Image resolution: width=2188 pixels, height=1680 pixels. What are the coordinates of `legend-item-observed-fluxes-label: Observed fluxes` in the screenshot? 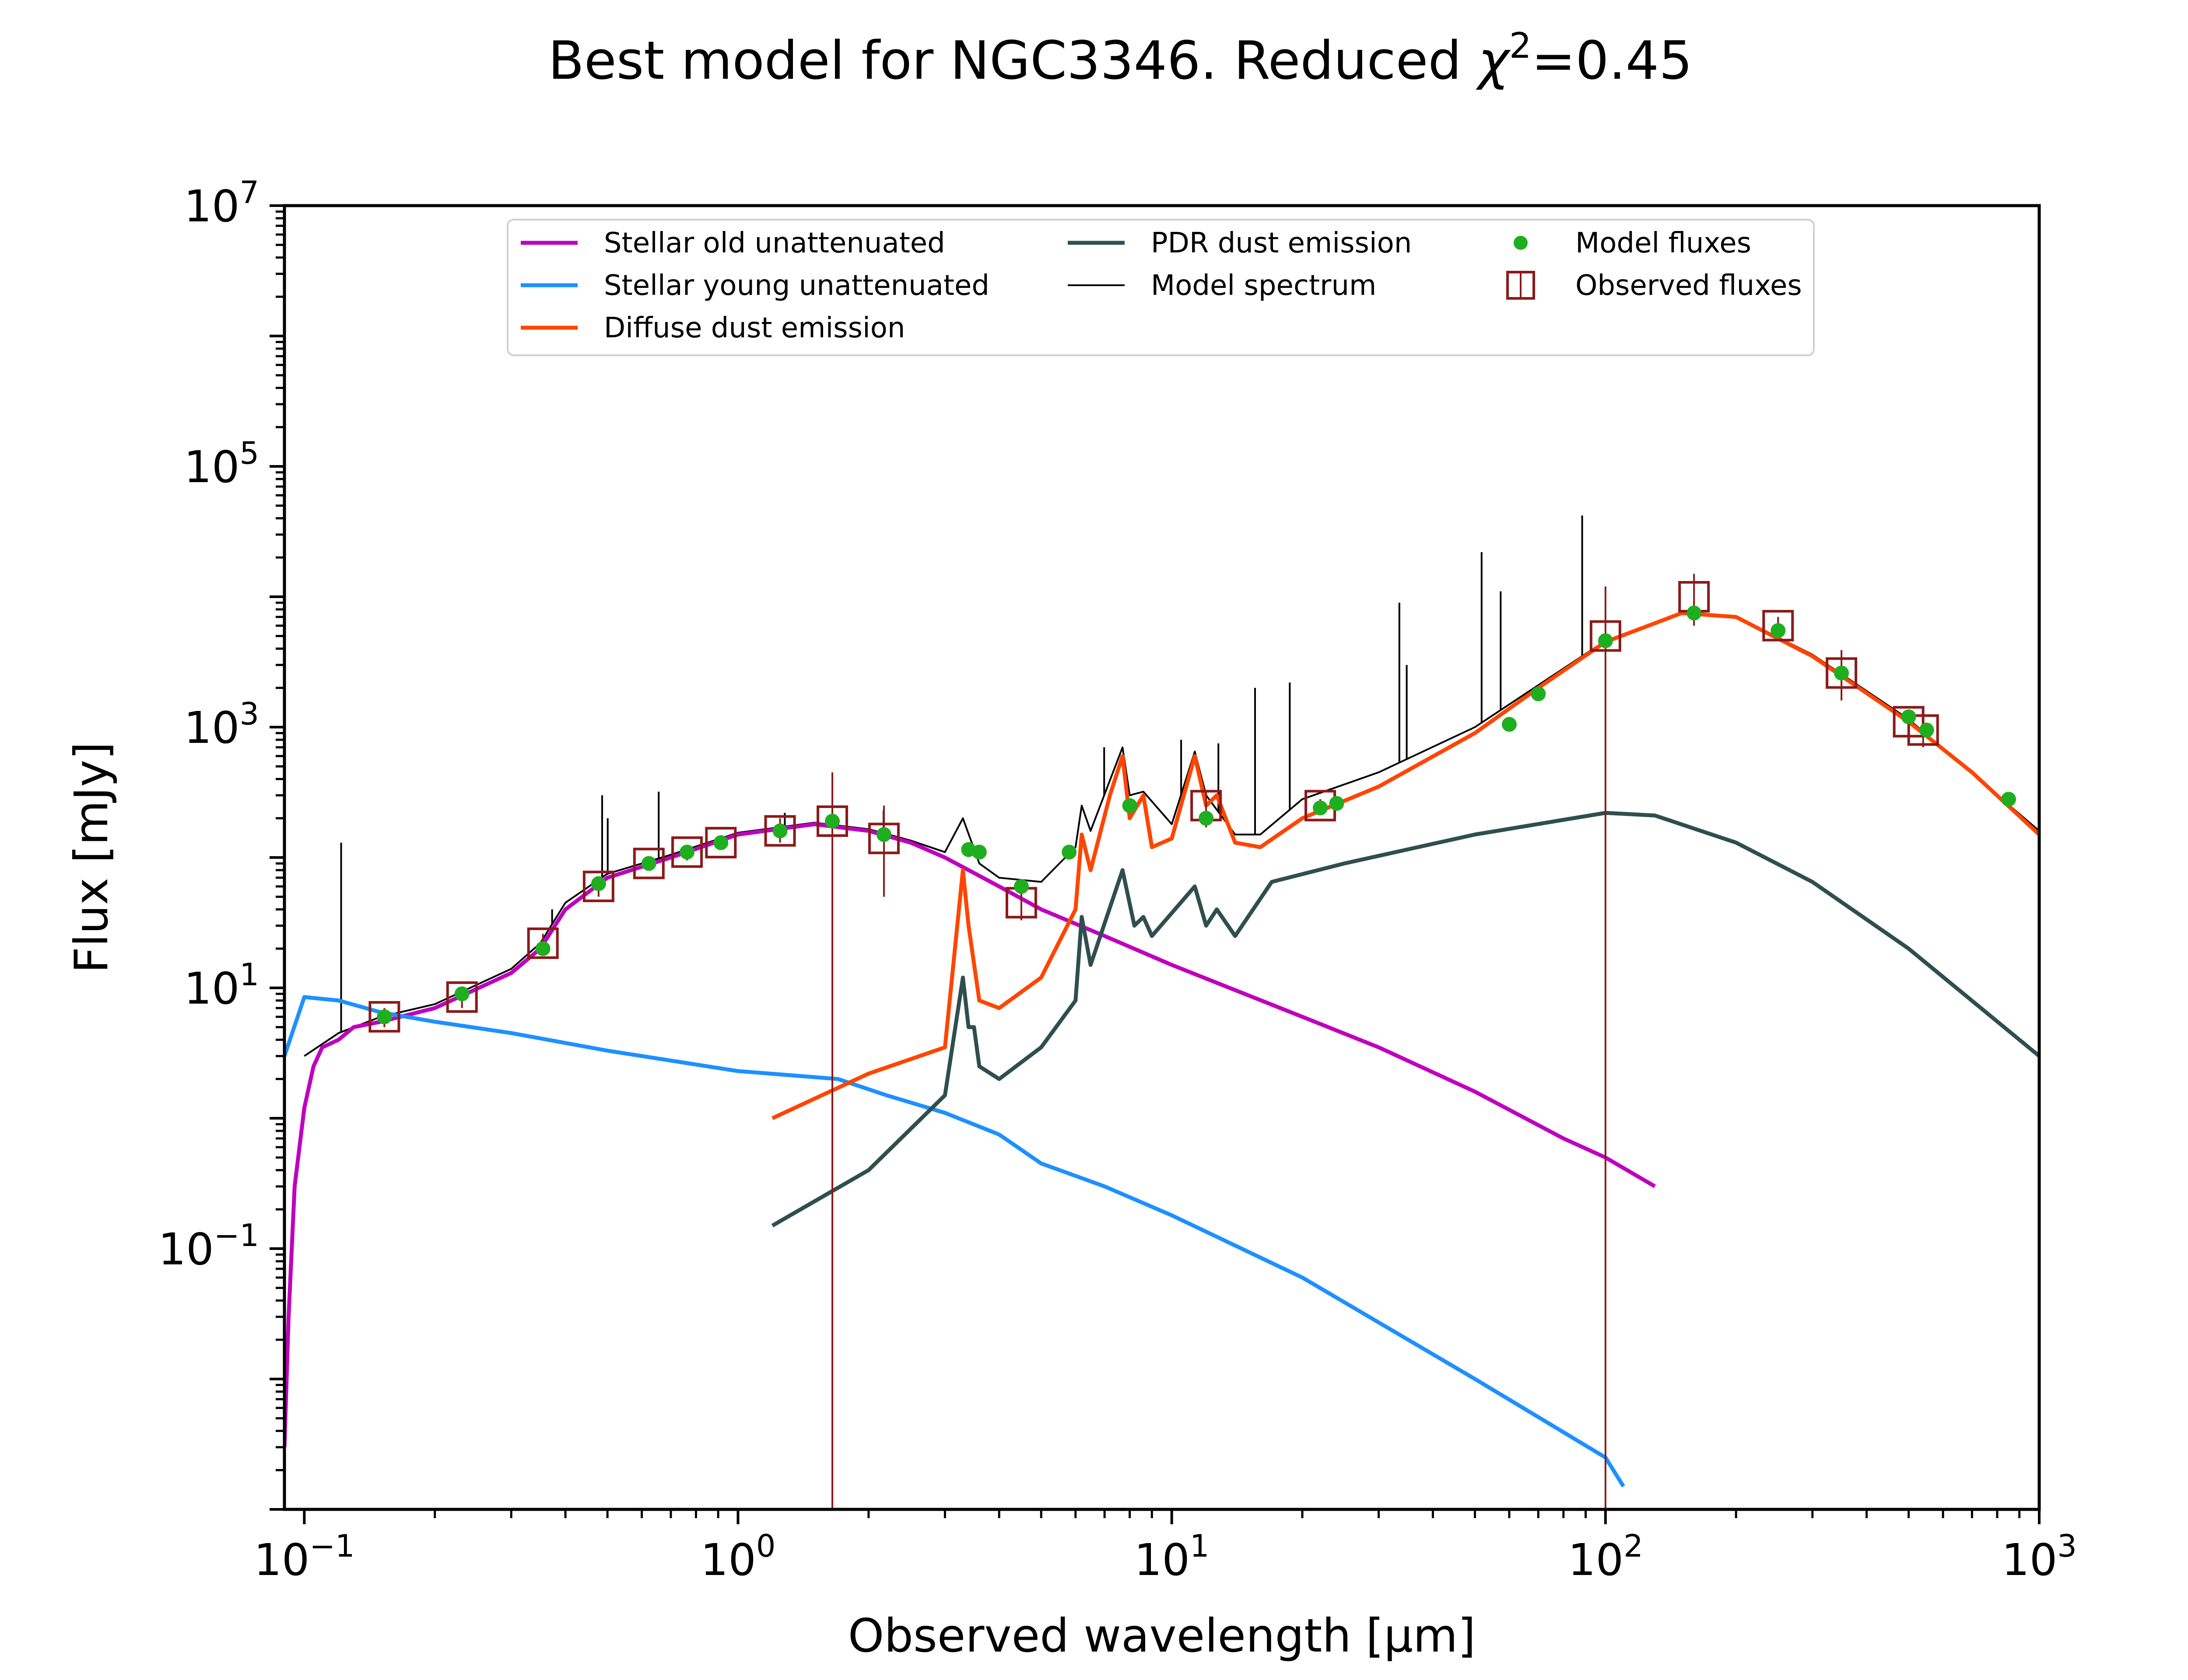 It's located at (1688, 286).